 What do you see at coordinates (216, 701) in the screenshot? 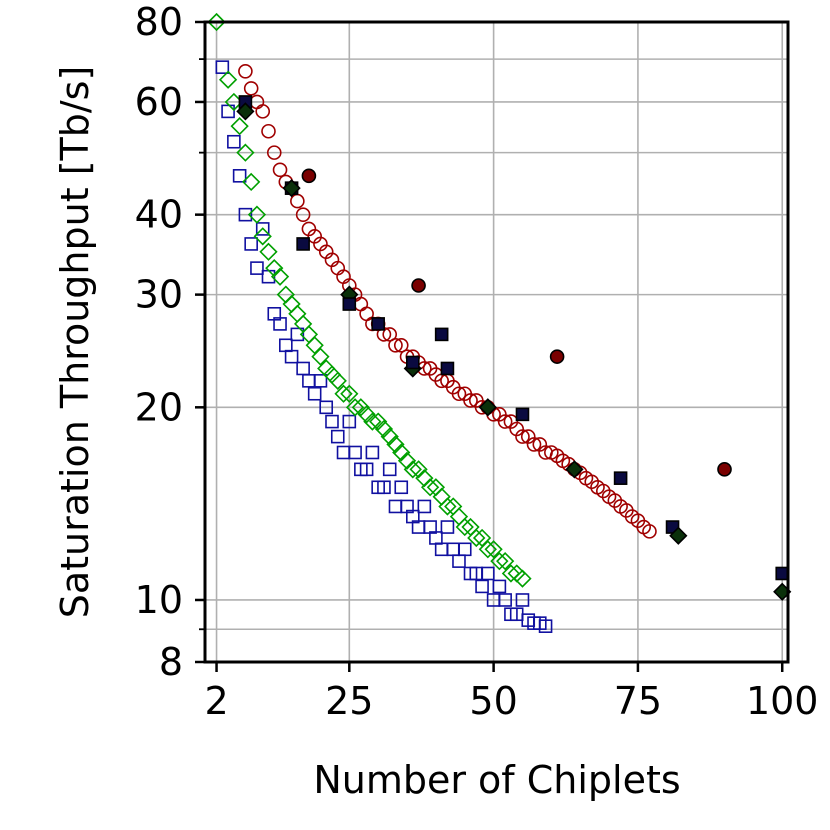
I see `x-tick-label: 2` at bounding box center [216, 701].